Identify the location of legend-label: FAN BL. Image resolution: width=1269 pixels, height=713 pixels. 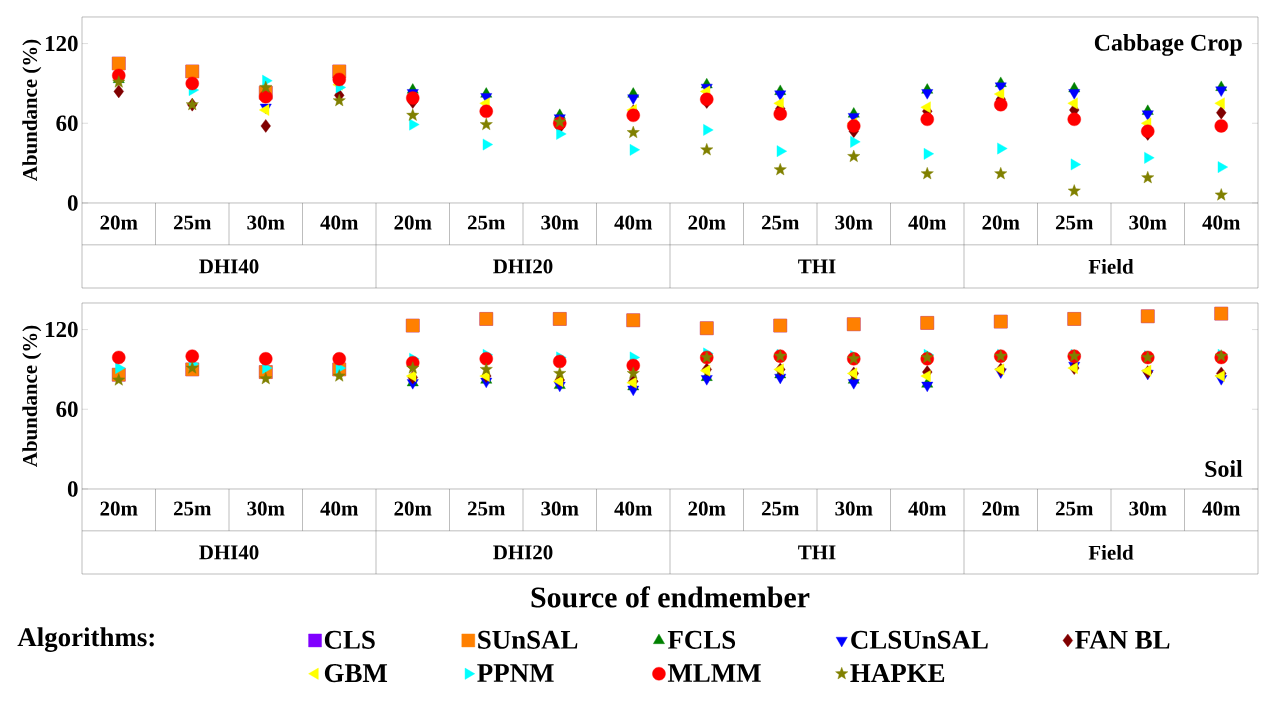
(1122, 639).